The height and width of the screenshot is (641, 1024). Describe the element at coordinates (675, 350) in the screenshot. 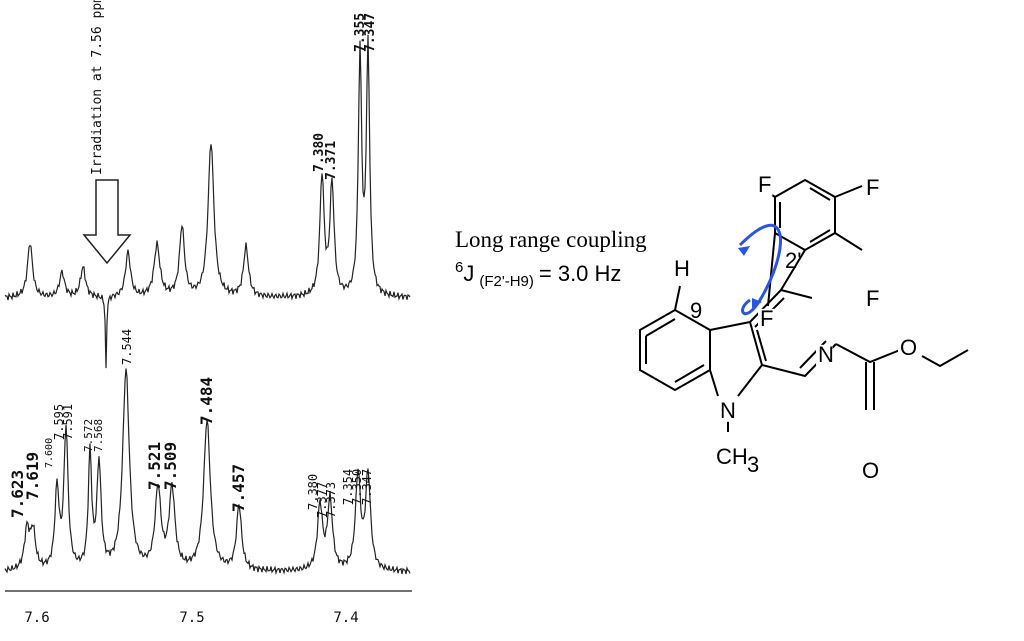

I see `benzene-ring` at that location.